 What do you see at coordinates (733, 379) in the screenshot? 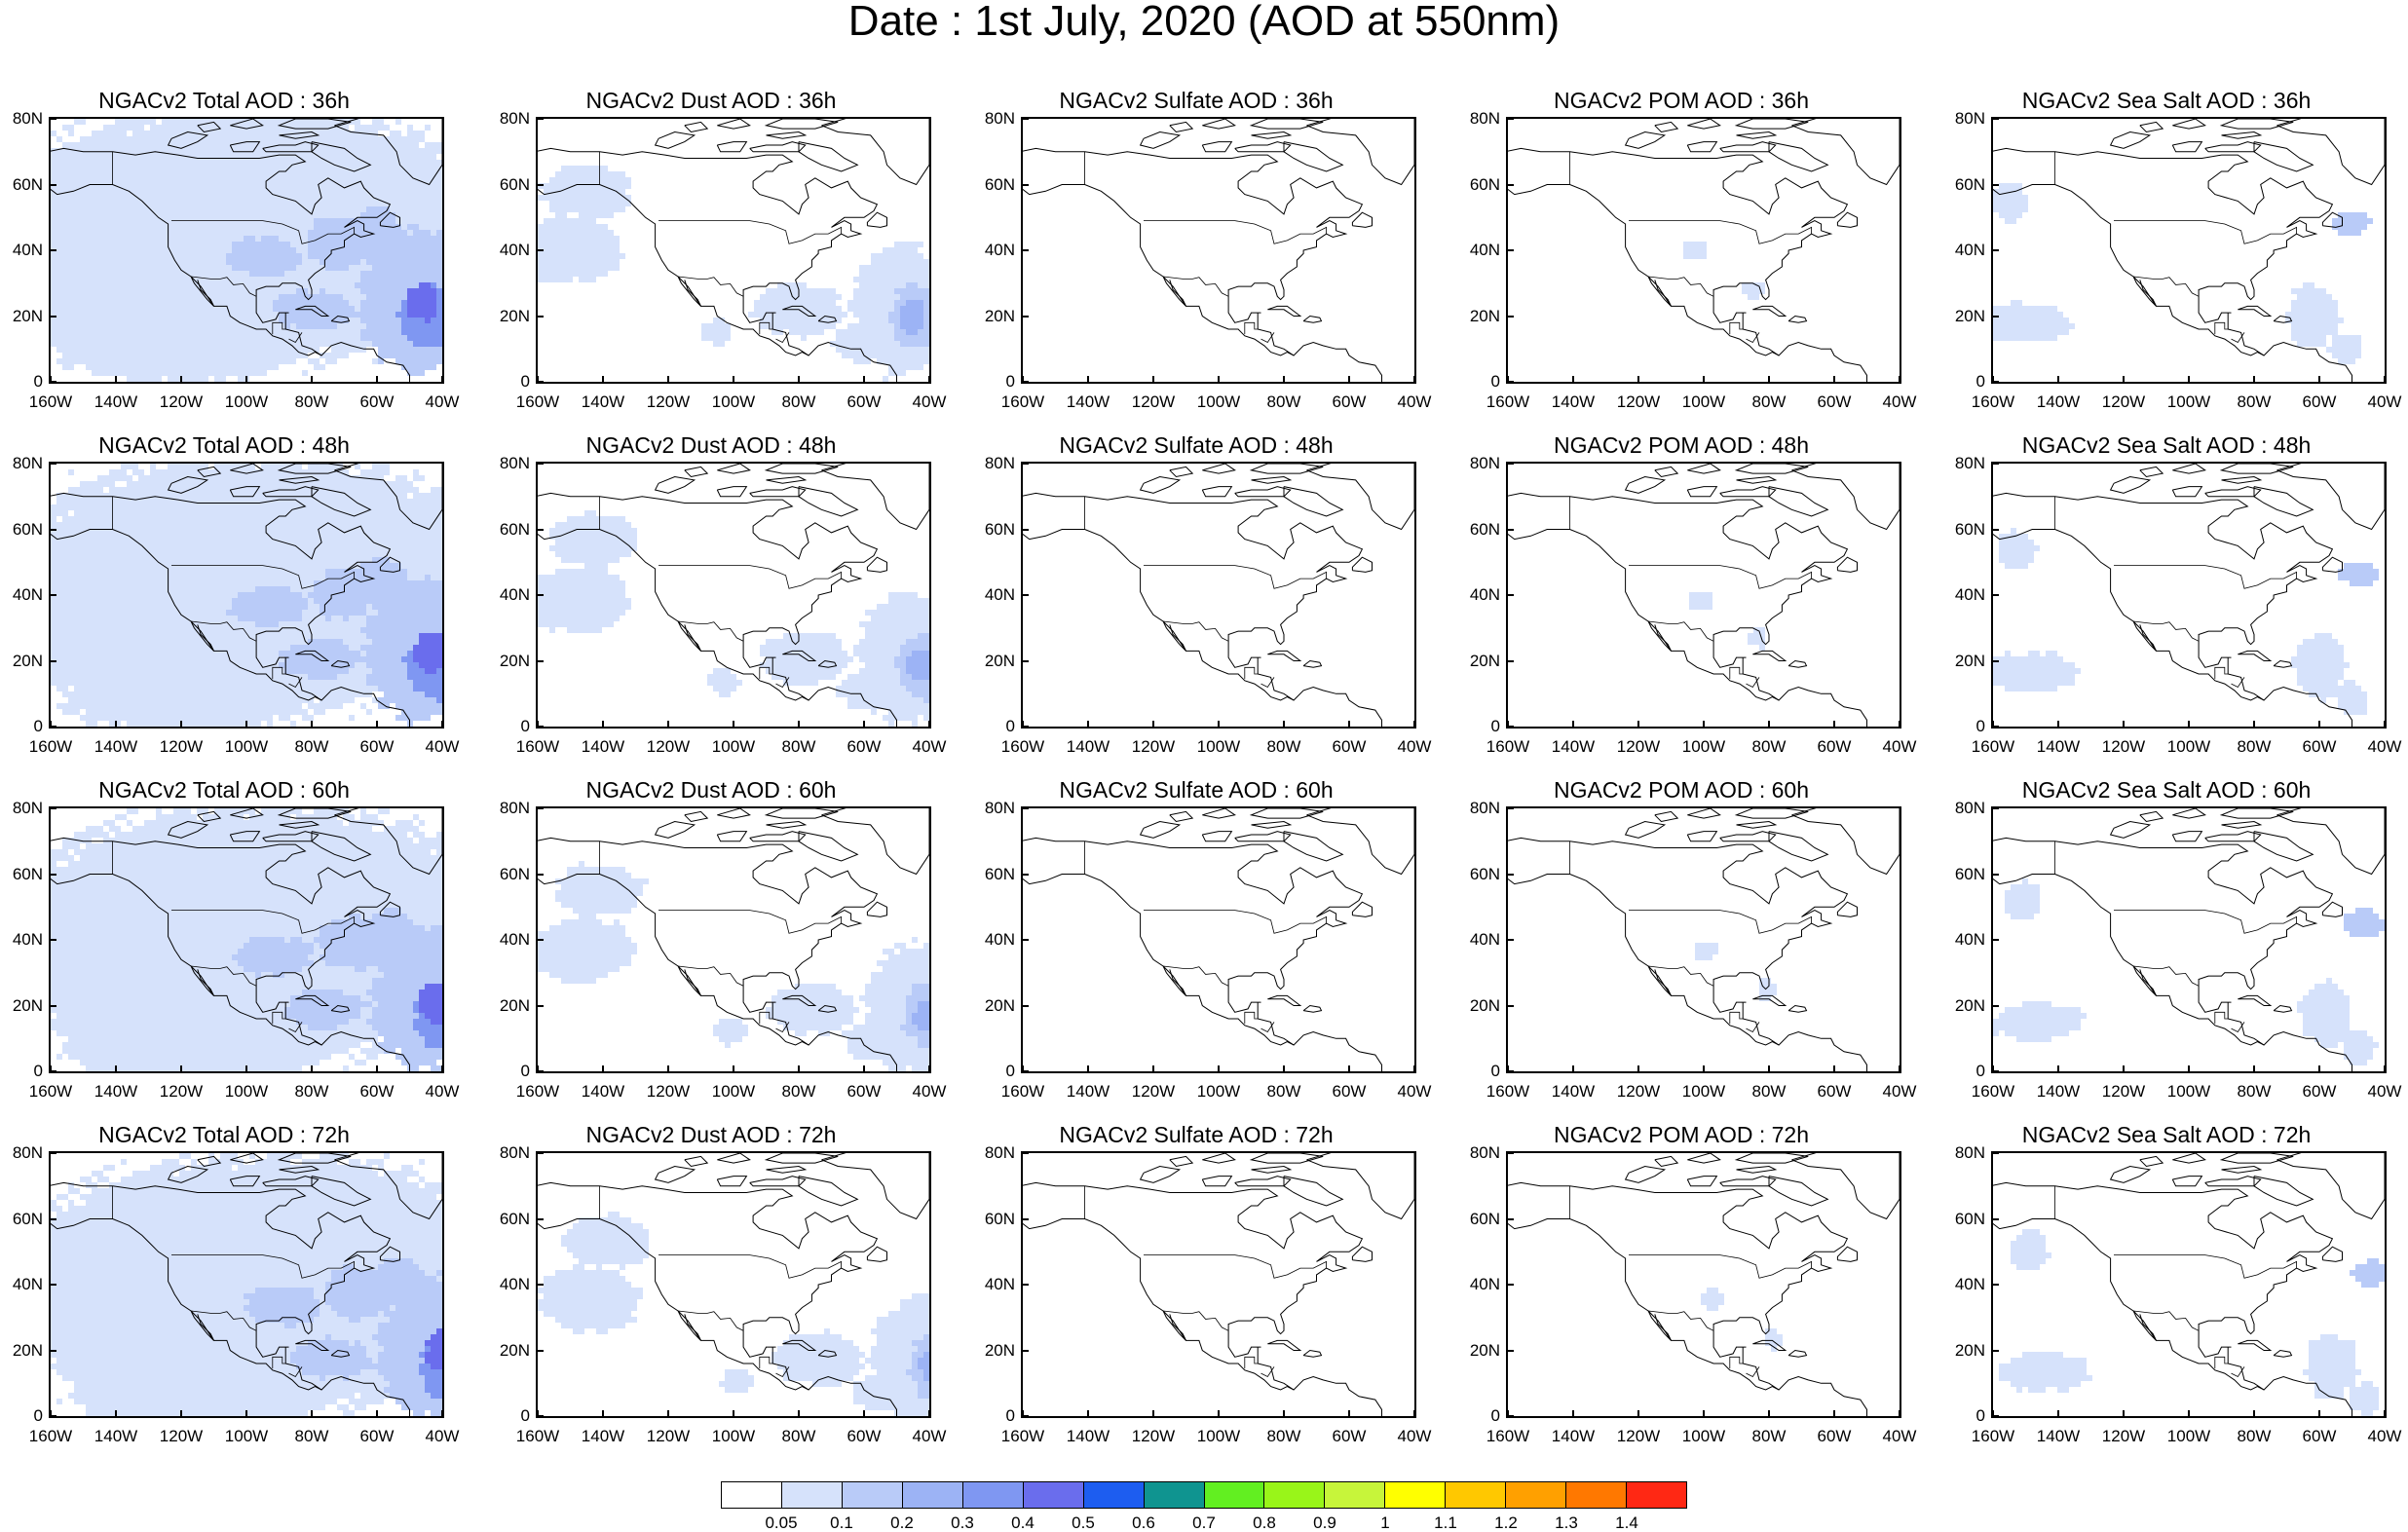
I see `lon-tick-mark` at bounding box center [733, 379].